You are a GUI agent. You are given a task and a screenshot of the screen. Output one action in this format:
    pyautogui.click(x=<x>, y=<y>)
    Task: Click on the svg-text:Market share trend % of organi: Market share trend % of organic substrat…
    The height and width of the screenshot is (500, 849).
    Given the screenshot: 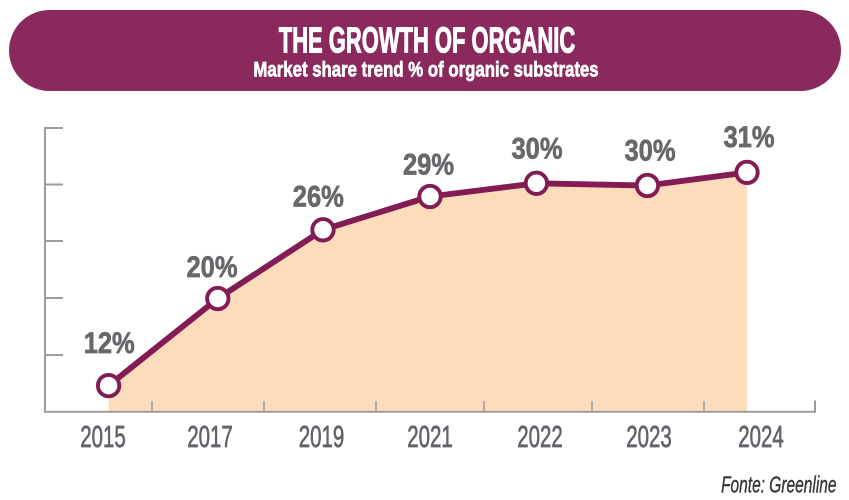 What is the action you would take?
    pyautogui.click(x=425, y=70)
    